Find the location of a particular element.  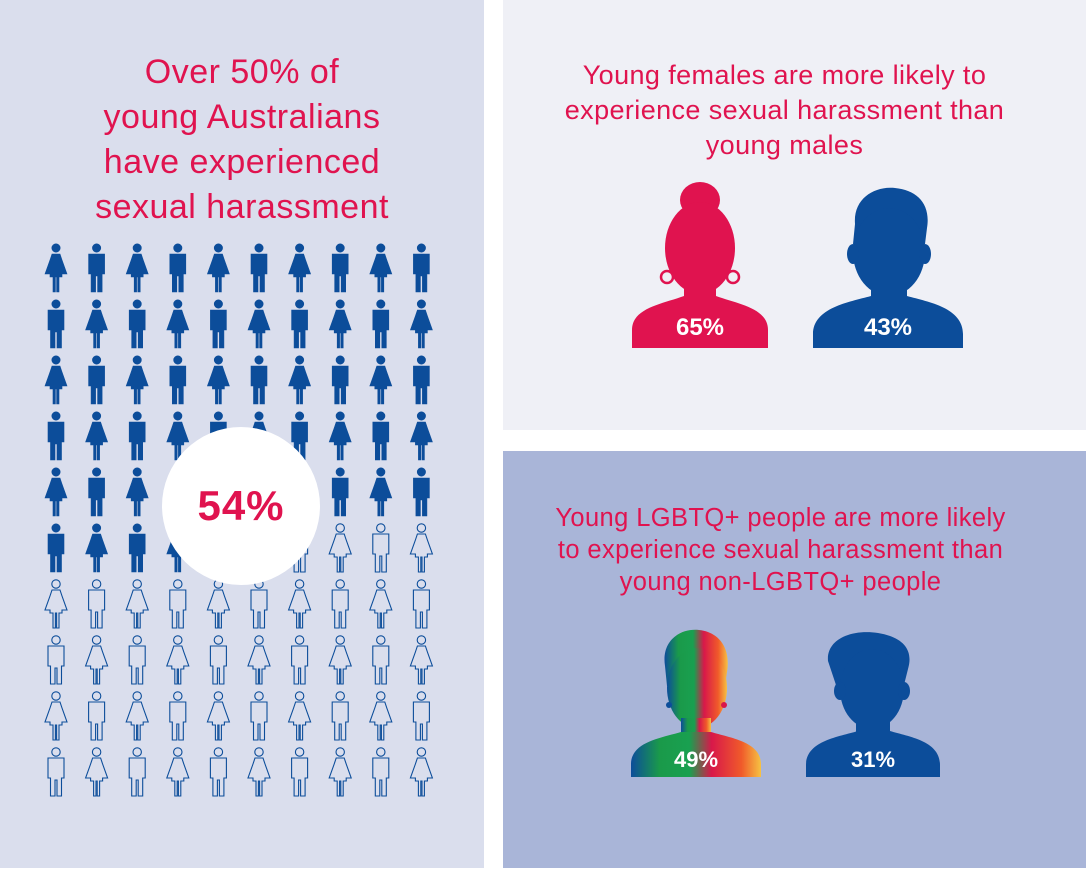

male-silhouette-icon is located at coordinates (873, 704).